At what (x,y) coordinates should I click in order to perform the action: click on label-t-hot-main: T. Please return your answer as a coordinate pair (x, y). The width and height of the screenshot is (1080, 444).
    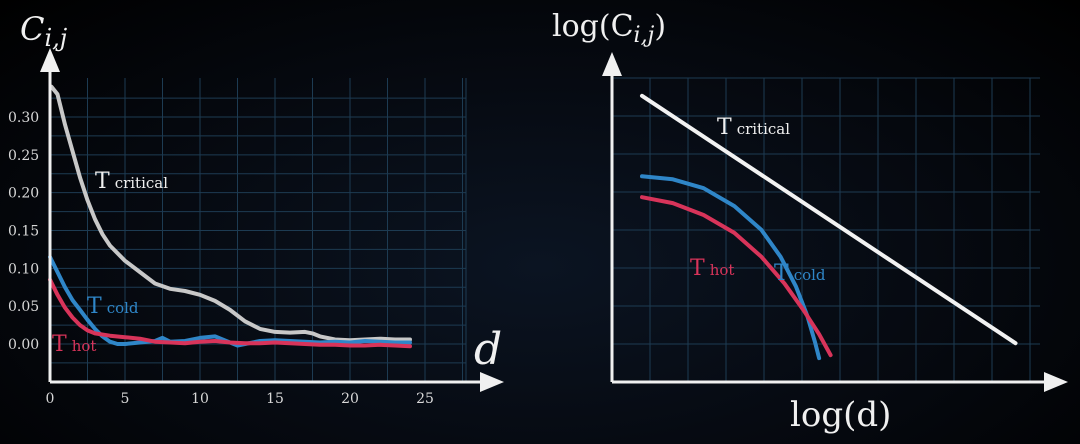
    Looking at the image, I should click on (59, 344).